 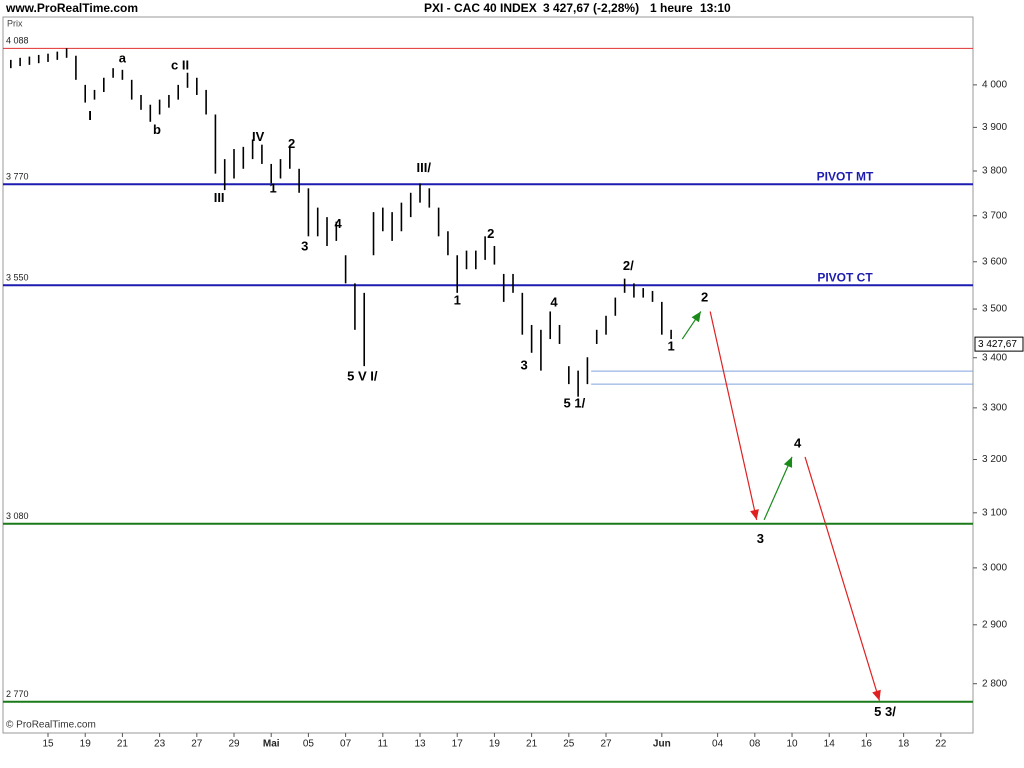 I want to click on last-price-label: 3 427,67, so click(x=997, y=344).